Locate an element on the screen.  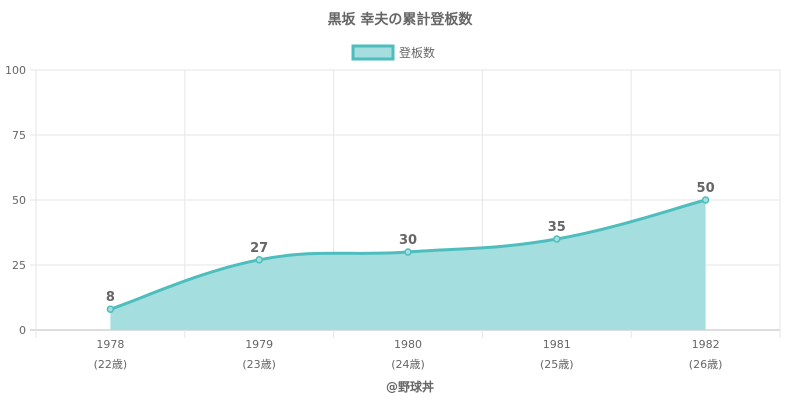
legend-label: 登板数 is located at coordinates (417, 52).